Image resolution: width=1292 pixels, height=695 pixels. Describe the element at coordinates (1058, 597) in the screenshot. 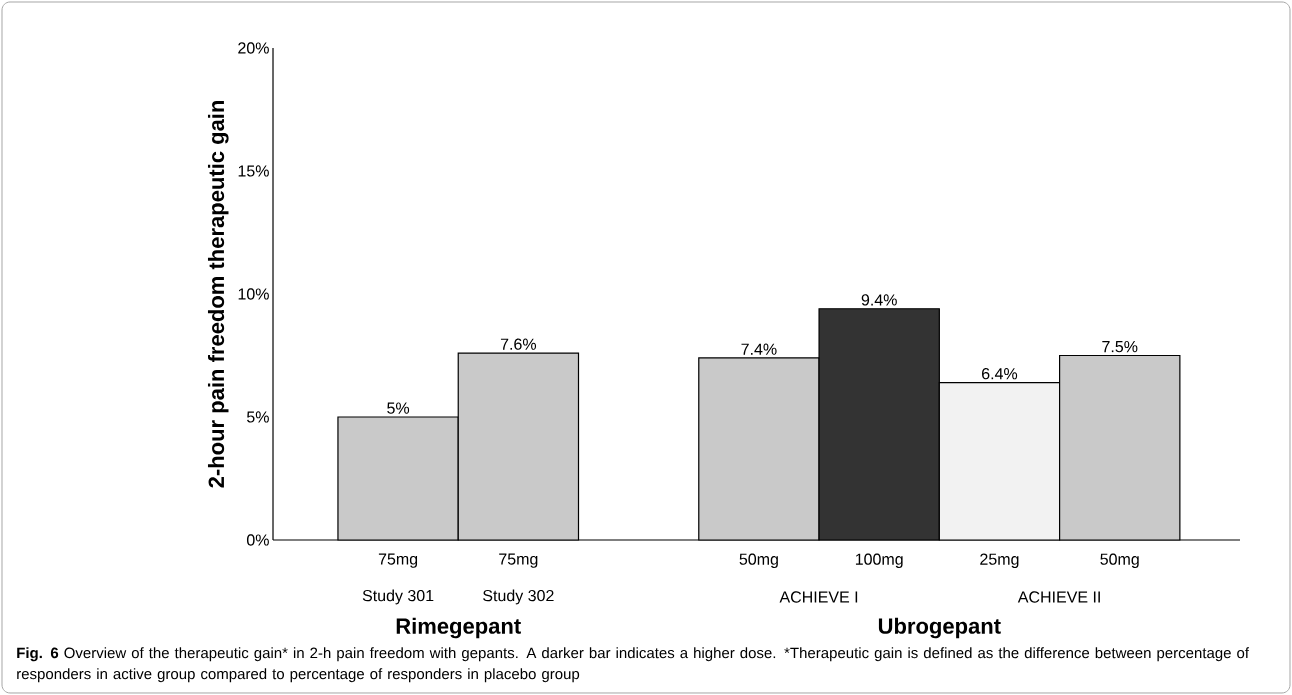

I see `text: ACHIEVE II` at that location.